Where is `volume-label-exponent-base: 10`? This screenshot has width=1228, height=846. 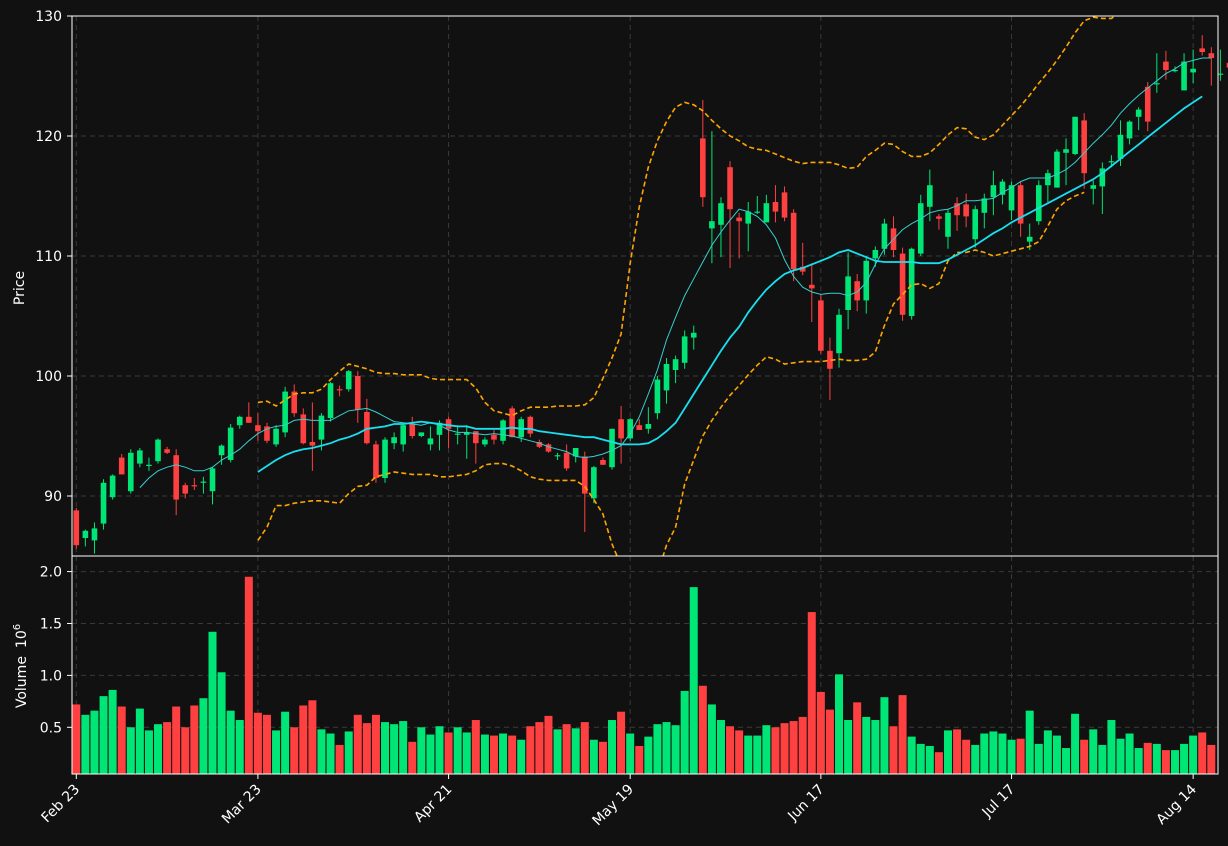 volume-label-exponent-base: 10 is located at coordinates (22, 639).